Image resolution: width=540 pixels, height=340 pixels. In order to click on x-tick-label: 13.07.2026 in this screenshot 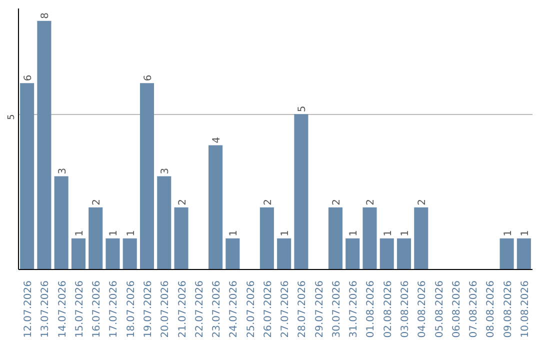, I will do `click(46, 309)`.